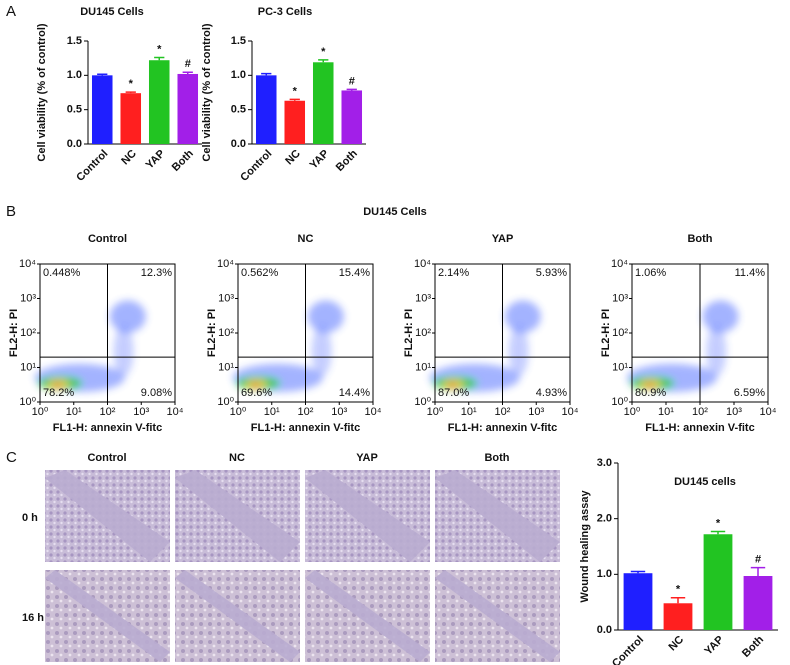 Image resolution: width=790 pixels, height=665 pixels. Describe the element at coordinates (285, 12) in the screenshot. I see `chart-title: PC-3 Cells` at that location.